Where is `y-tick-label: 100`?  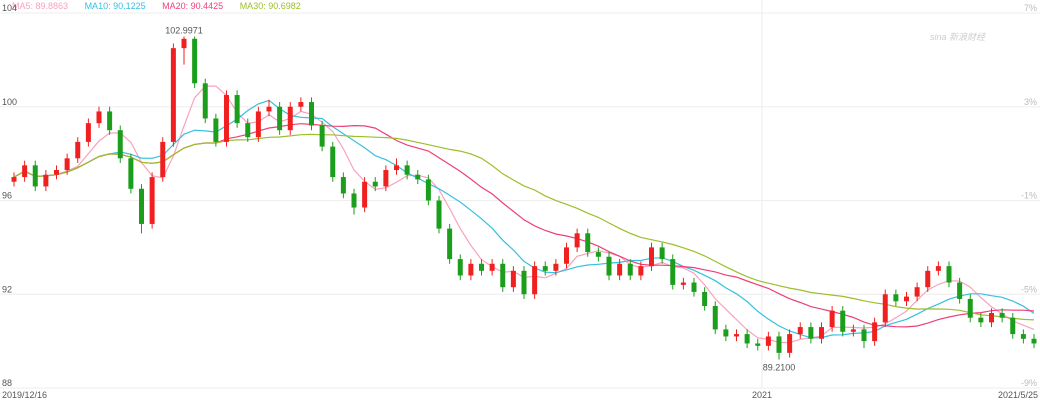 y-tick-label: 100 is located at coordinates (9, 102).